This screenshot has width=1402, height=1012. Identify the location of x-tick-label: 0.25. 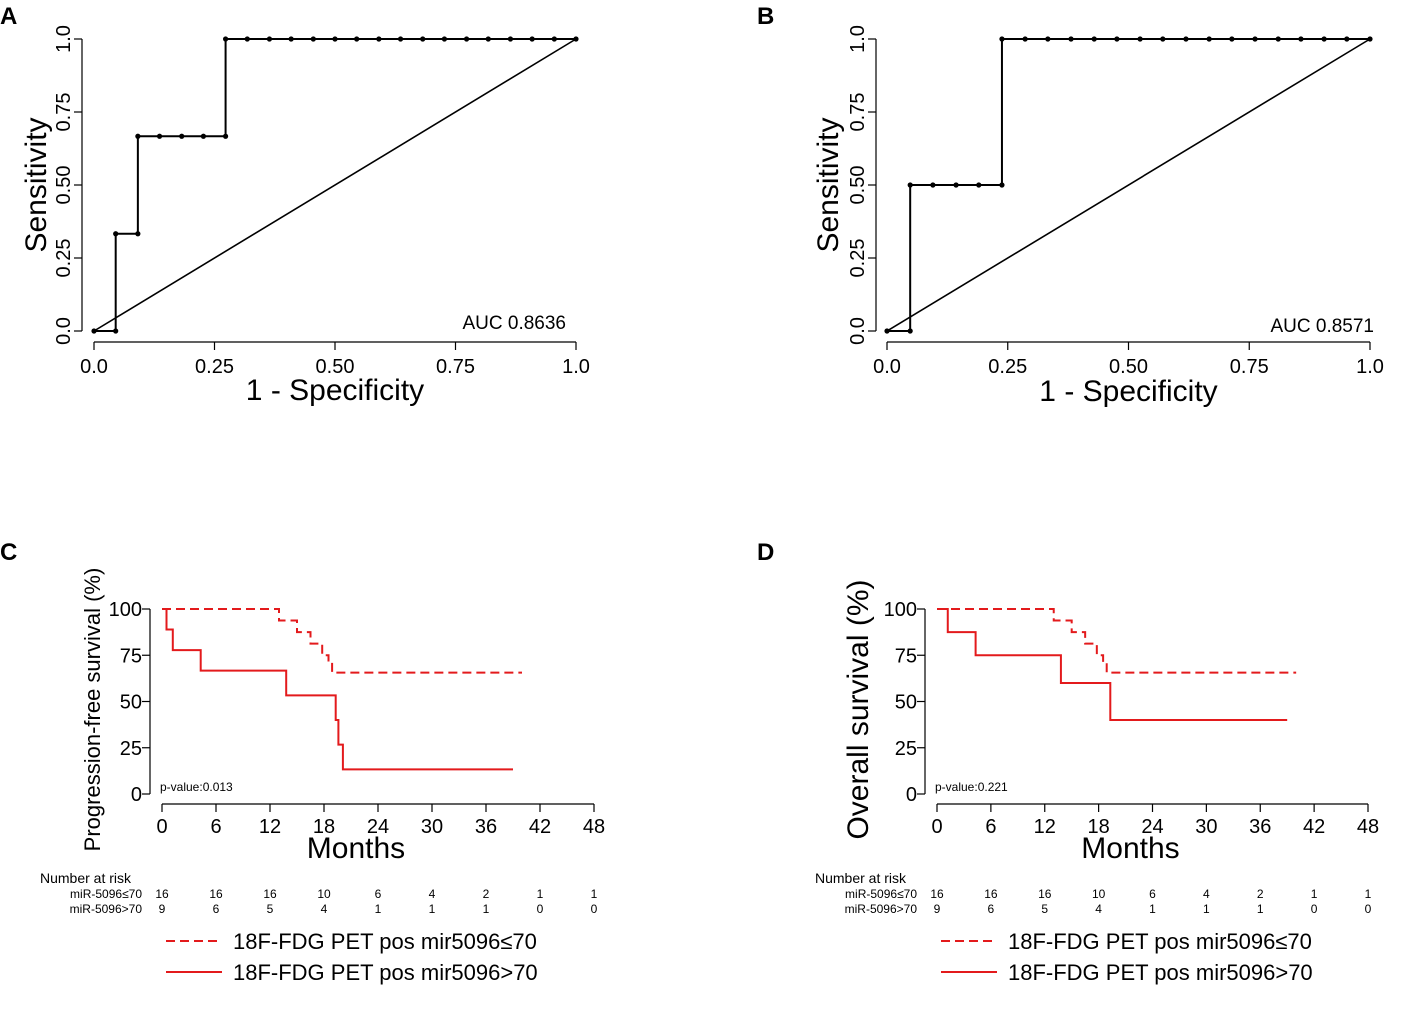
(214, 367).